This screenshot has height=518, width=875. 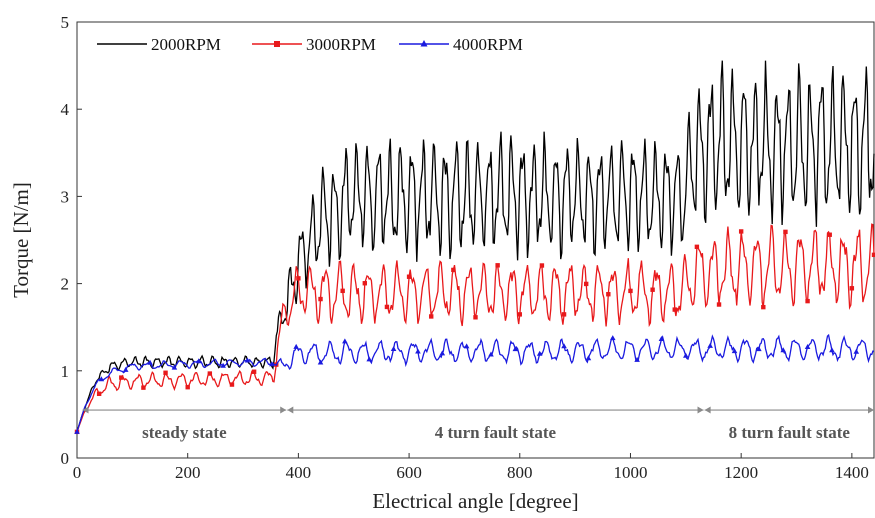 I want to click on region-label: steady state, so click(x=184, y=432).